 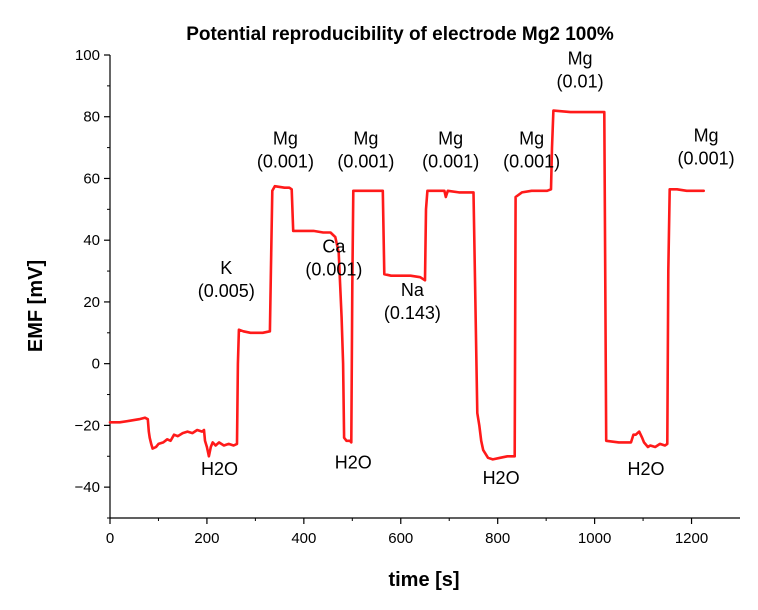 I want to click on y-tick-label: −20, so click(x=87, y=425).